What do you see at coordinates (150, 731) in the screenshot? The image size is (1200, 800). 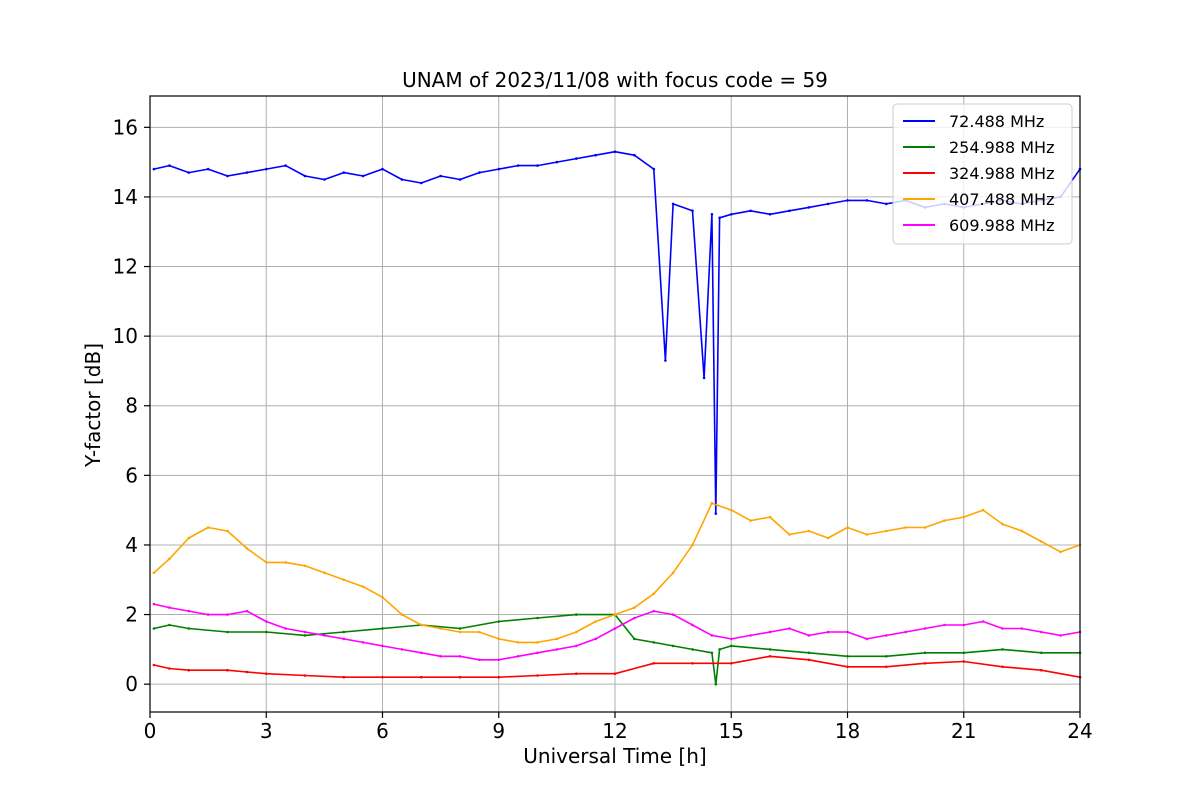 I see `x-tick-label: 0` at bounding box center [150, 731].